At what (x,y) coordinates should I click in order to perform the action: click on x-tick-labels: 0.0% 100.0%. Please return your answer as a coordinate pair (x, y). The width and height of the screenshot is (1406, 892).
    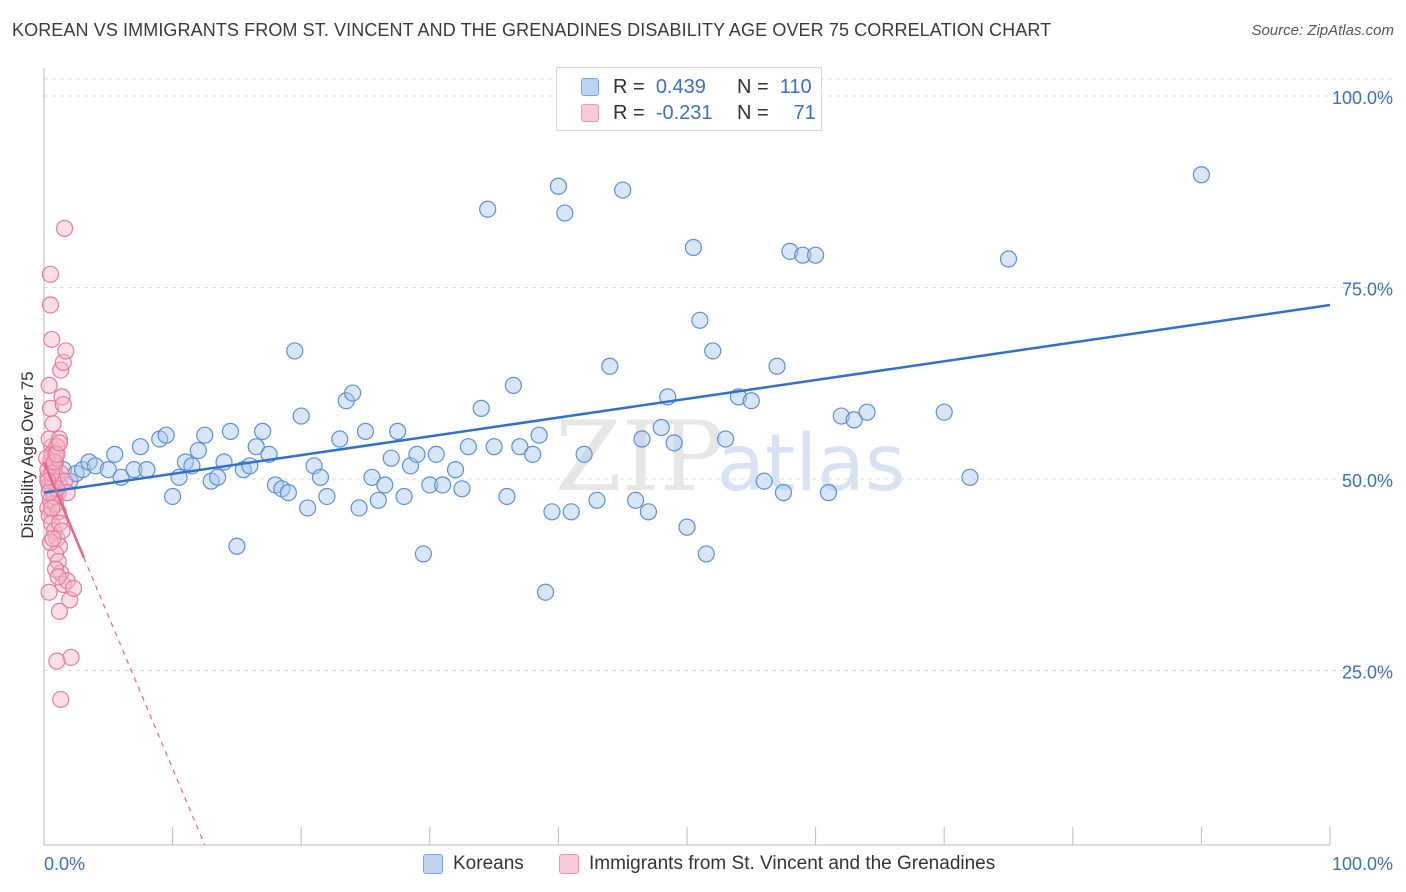
    Looking at the image, I should click on (718, 864).